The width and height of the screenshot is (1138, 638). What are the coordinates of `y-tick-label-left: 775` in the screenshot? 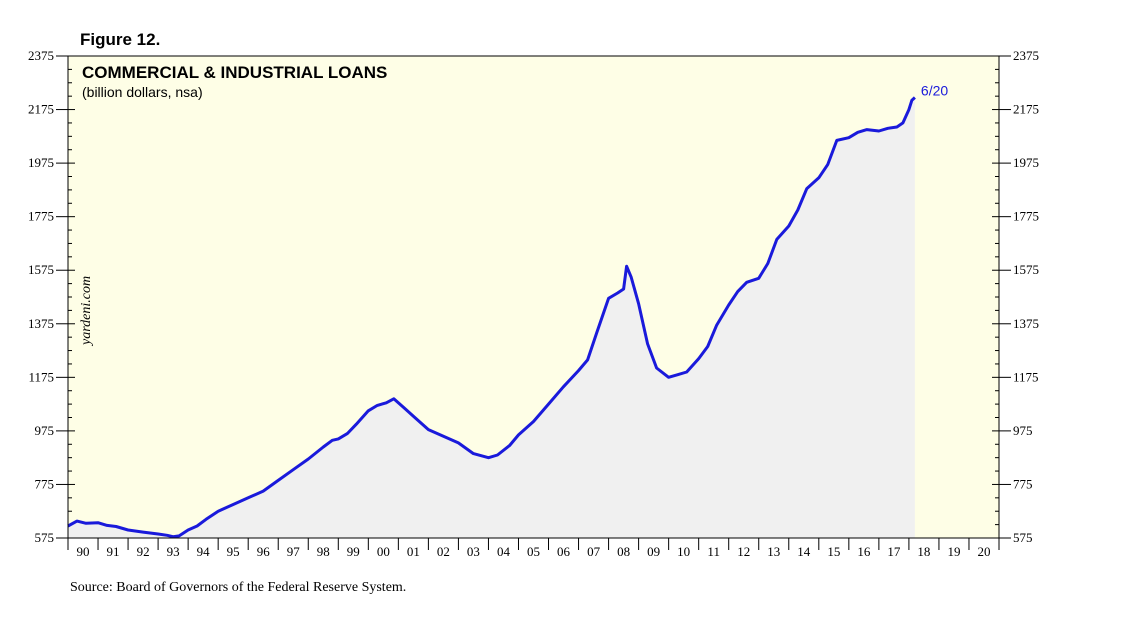 It's located at (45, 483).